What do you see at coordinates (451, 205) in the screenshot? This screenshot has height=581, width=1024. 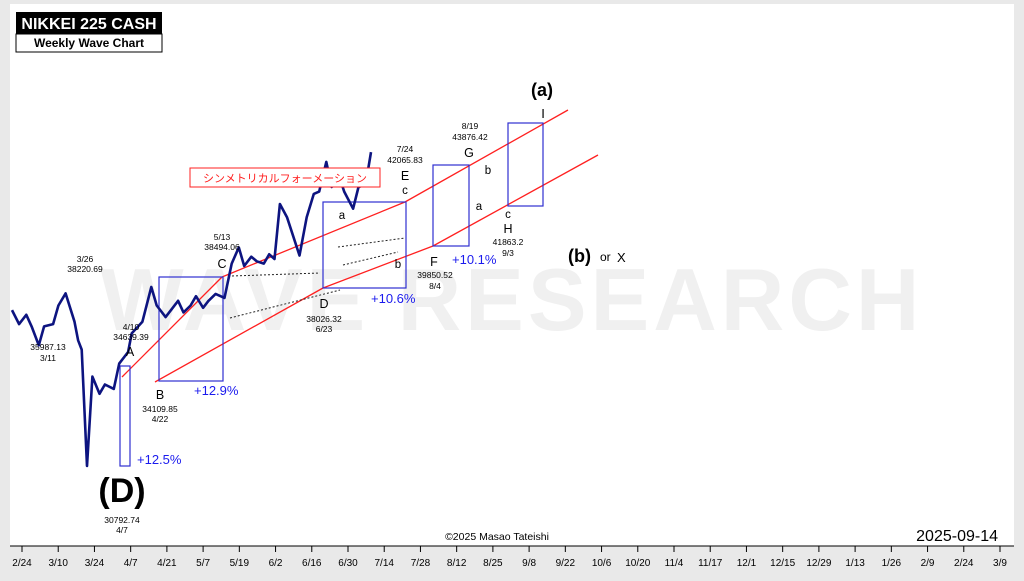 I see `box-f-to-g` at bounding box center [451, 205].